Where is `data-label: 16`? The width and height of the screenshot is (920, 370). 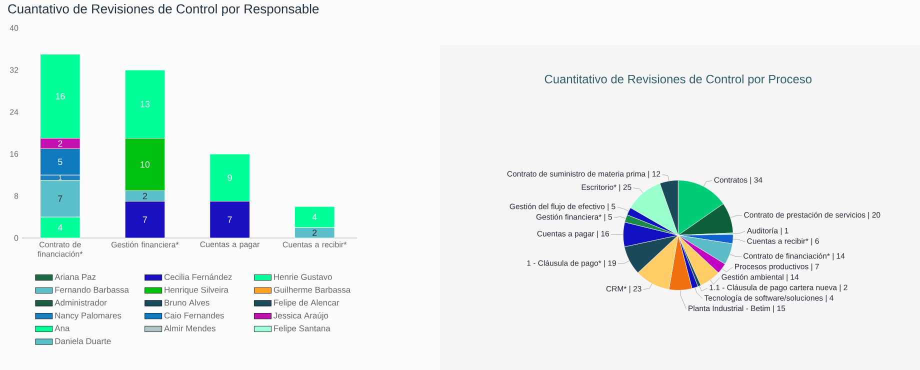
data-label: 16 is located at coordinates (60, 96).